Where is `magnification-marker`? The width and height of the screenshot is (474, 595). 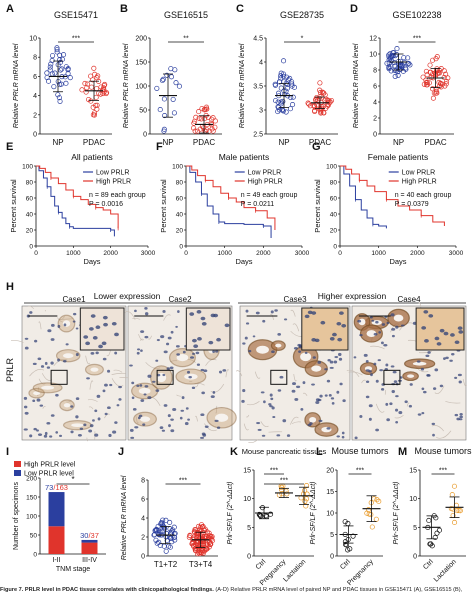 magnification-marker is located at coordinates (279, 377).